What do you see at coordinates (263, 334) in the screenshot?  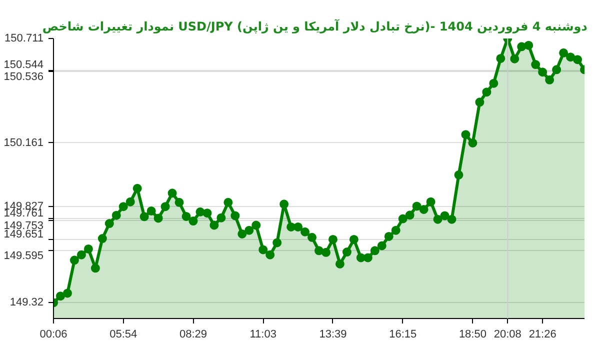 I see `x-tick-label: 11:03` at bounding box center [263, 334].